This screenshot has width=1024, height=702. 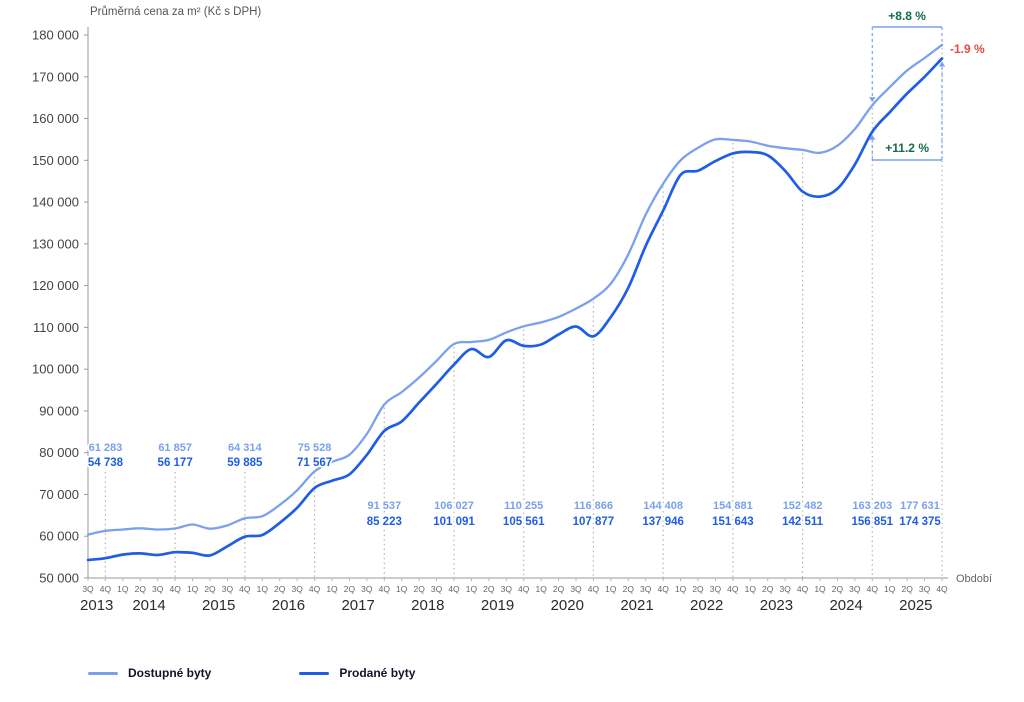 I want to click on y-tick-label: 130 000, so click(x=55, y=243).